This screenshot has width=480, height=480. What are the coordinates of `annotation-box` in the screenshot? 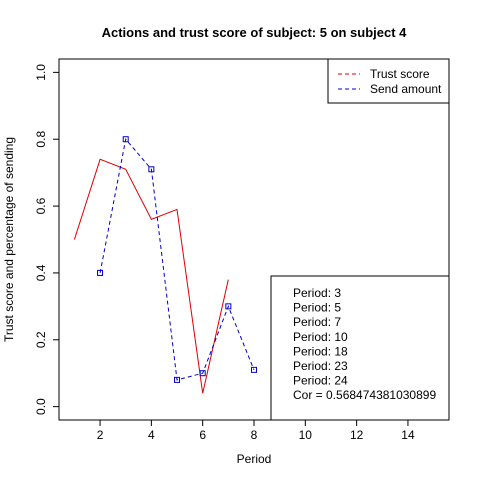 It's located at (360, 348).